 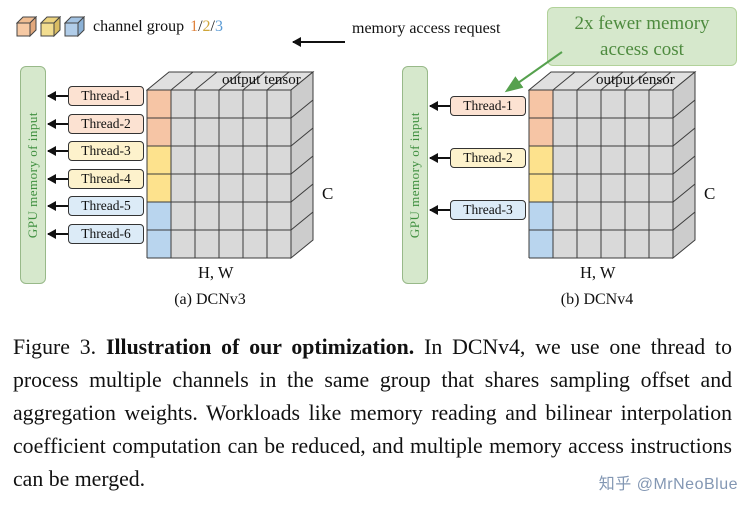 I want to click on hw-axis-label-a: H, W, so click(x=216, y=272).